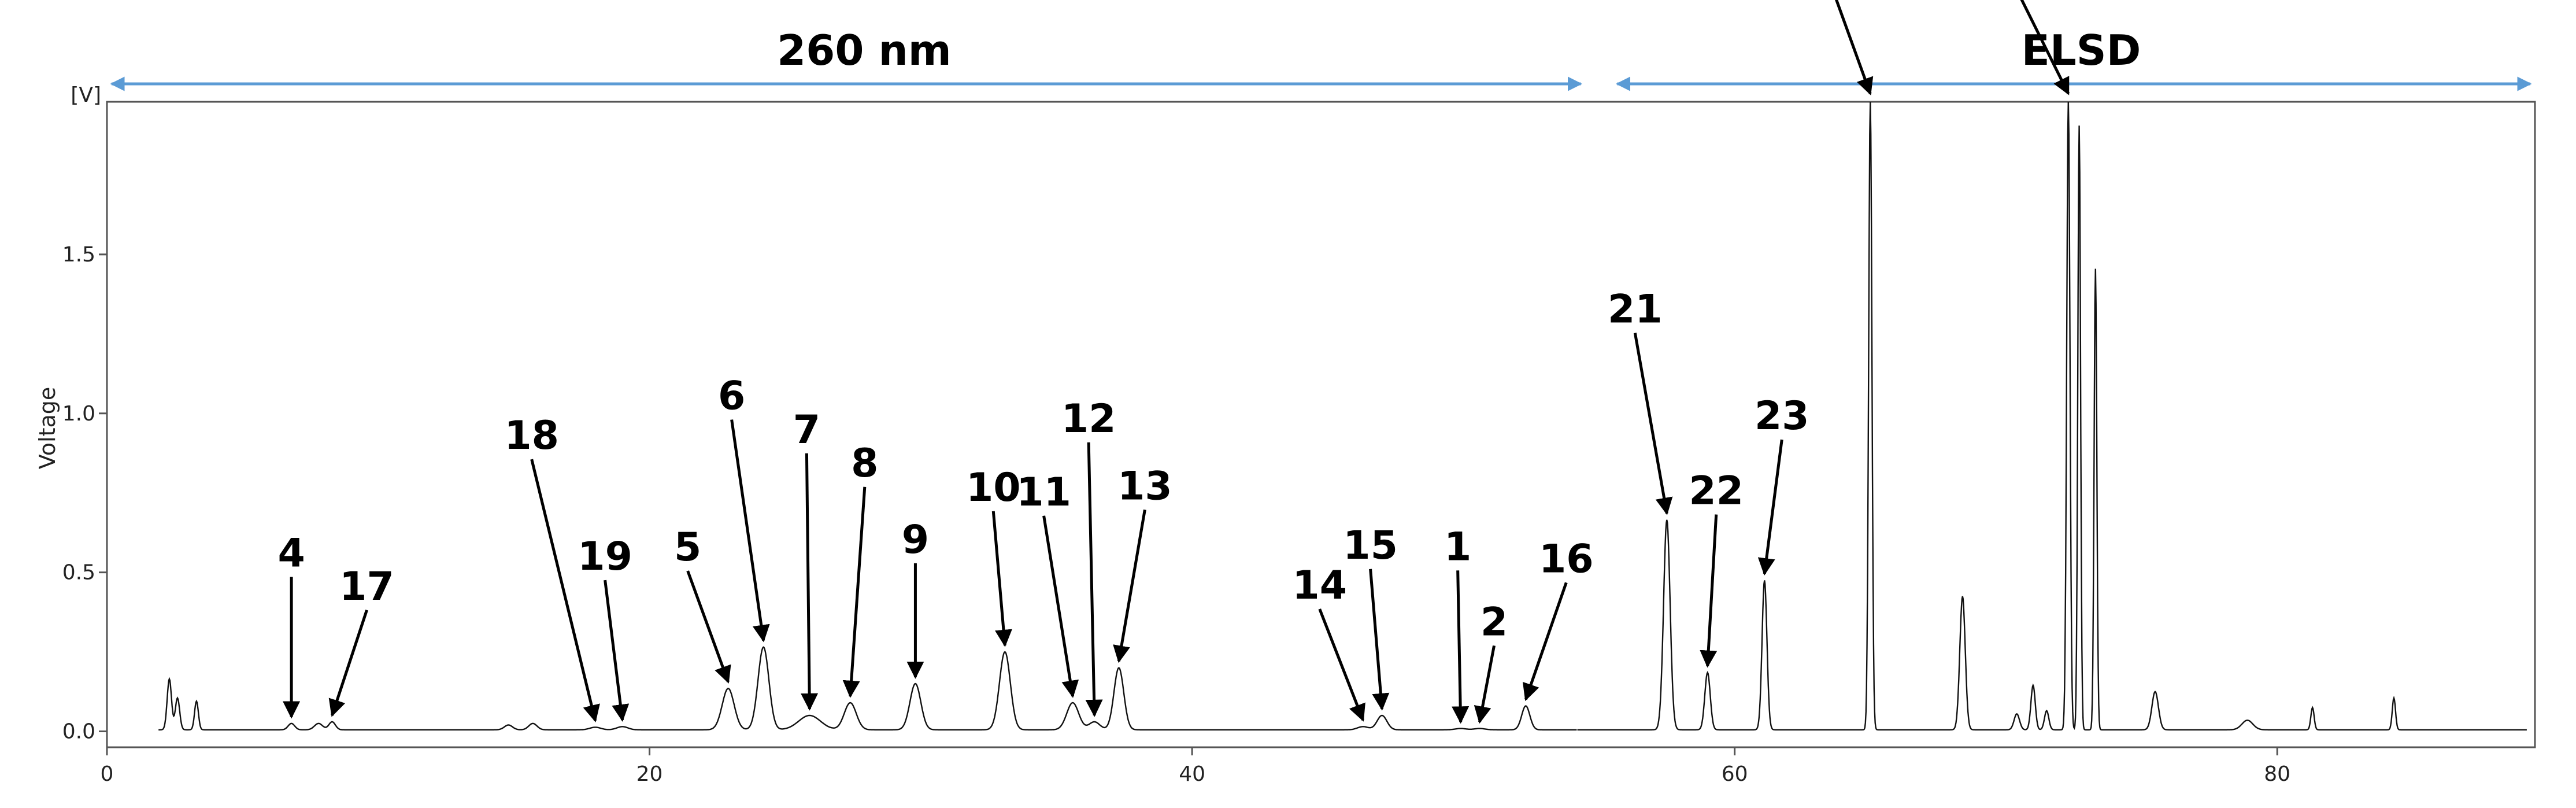 The width and height of the screenshot is (2576, 808). What do you see at coordinates (1735, 774) in the screenshot?
I see `x-tick-label: 60` at bounding box center [1735, 774].